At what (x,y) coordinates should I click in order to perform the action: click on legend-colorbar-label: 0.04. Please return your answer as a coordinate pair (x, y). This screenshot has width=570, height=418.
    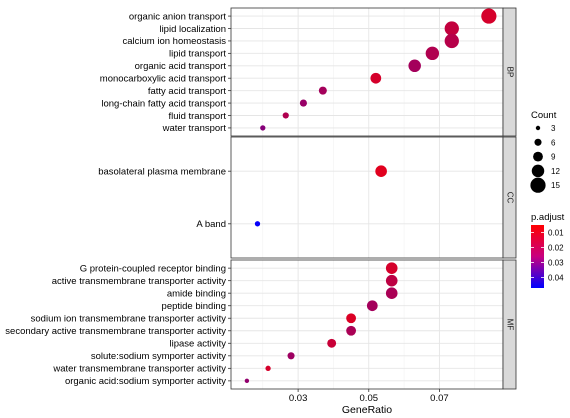
    Looking at the image, I should click on (556, 278).